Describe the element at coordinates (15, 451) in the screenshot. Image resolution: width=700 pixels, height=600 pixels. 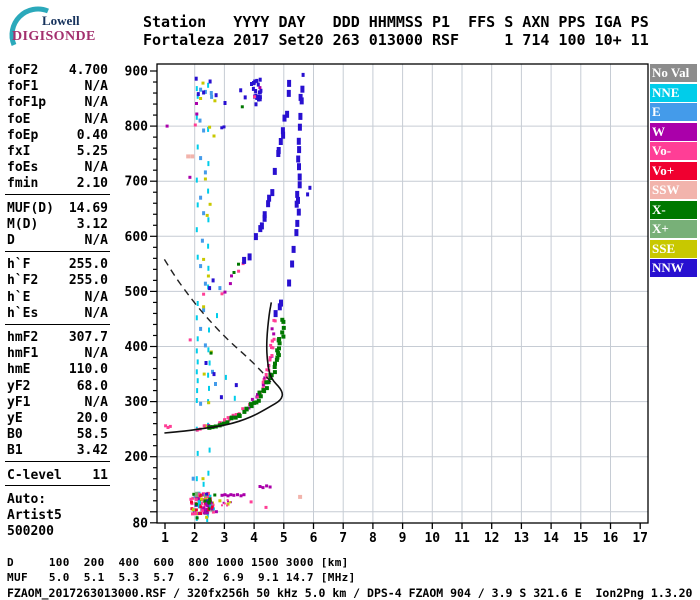
I see `param-label: B1` at that location.